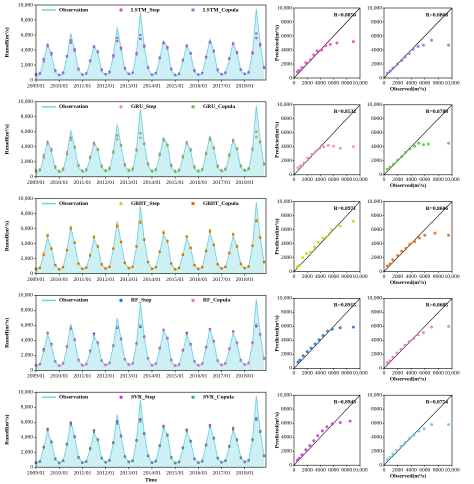 This screenshot has height=484, width=474. What do you see at coordinates (345, 209) in the screenshot?
I see `r-annotation: R=0.8971` at bounding box center [345, 209].